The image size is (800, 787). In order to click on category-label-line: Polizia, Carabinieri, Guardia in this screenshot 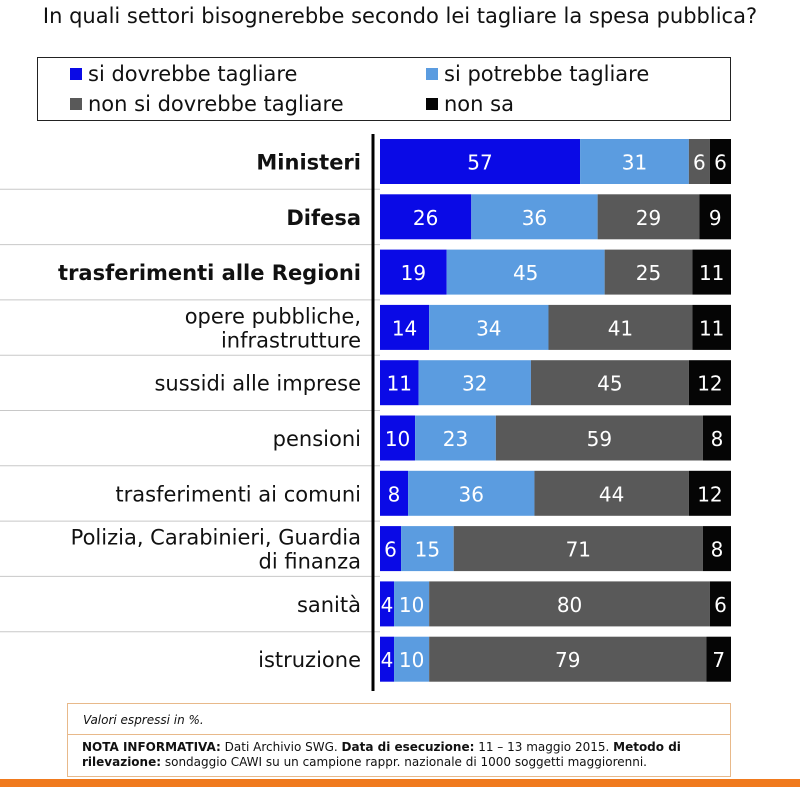, I will do `click(216, 538)`.